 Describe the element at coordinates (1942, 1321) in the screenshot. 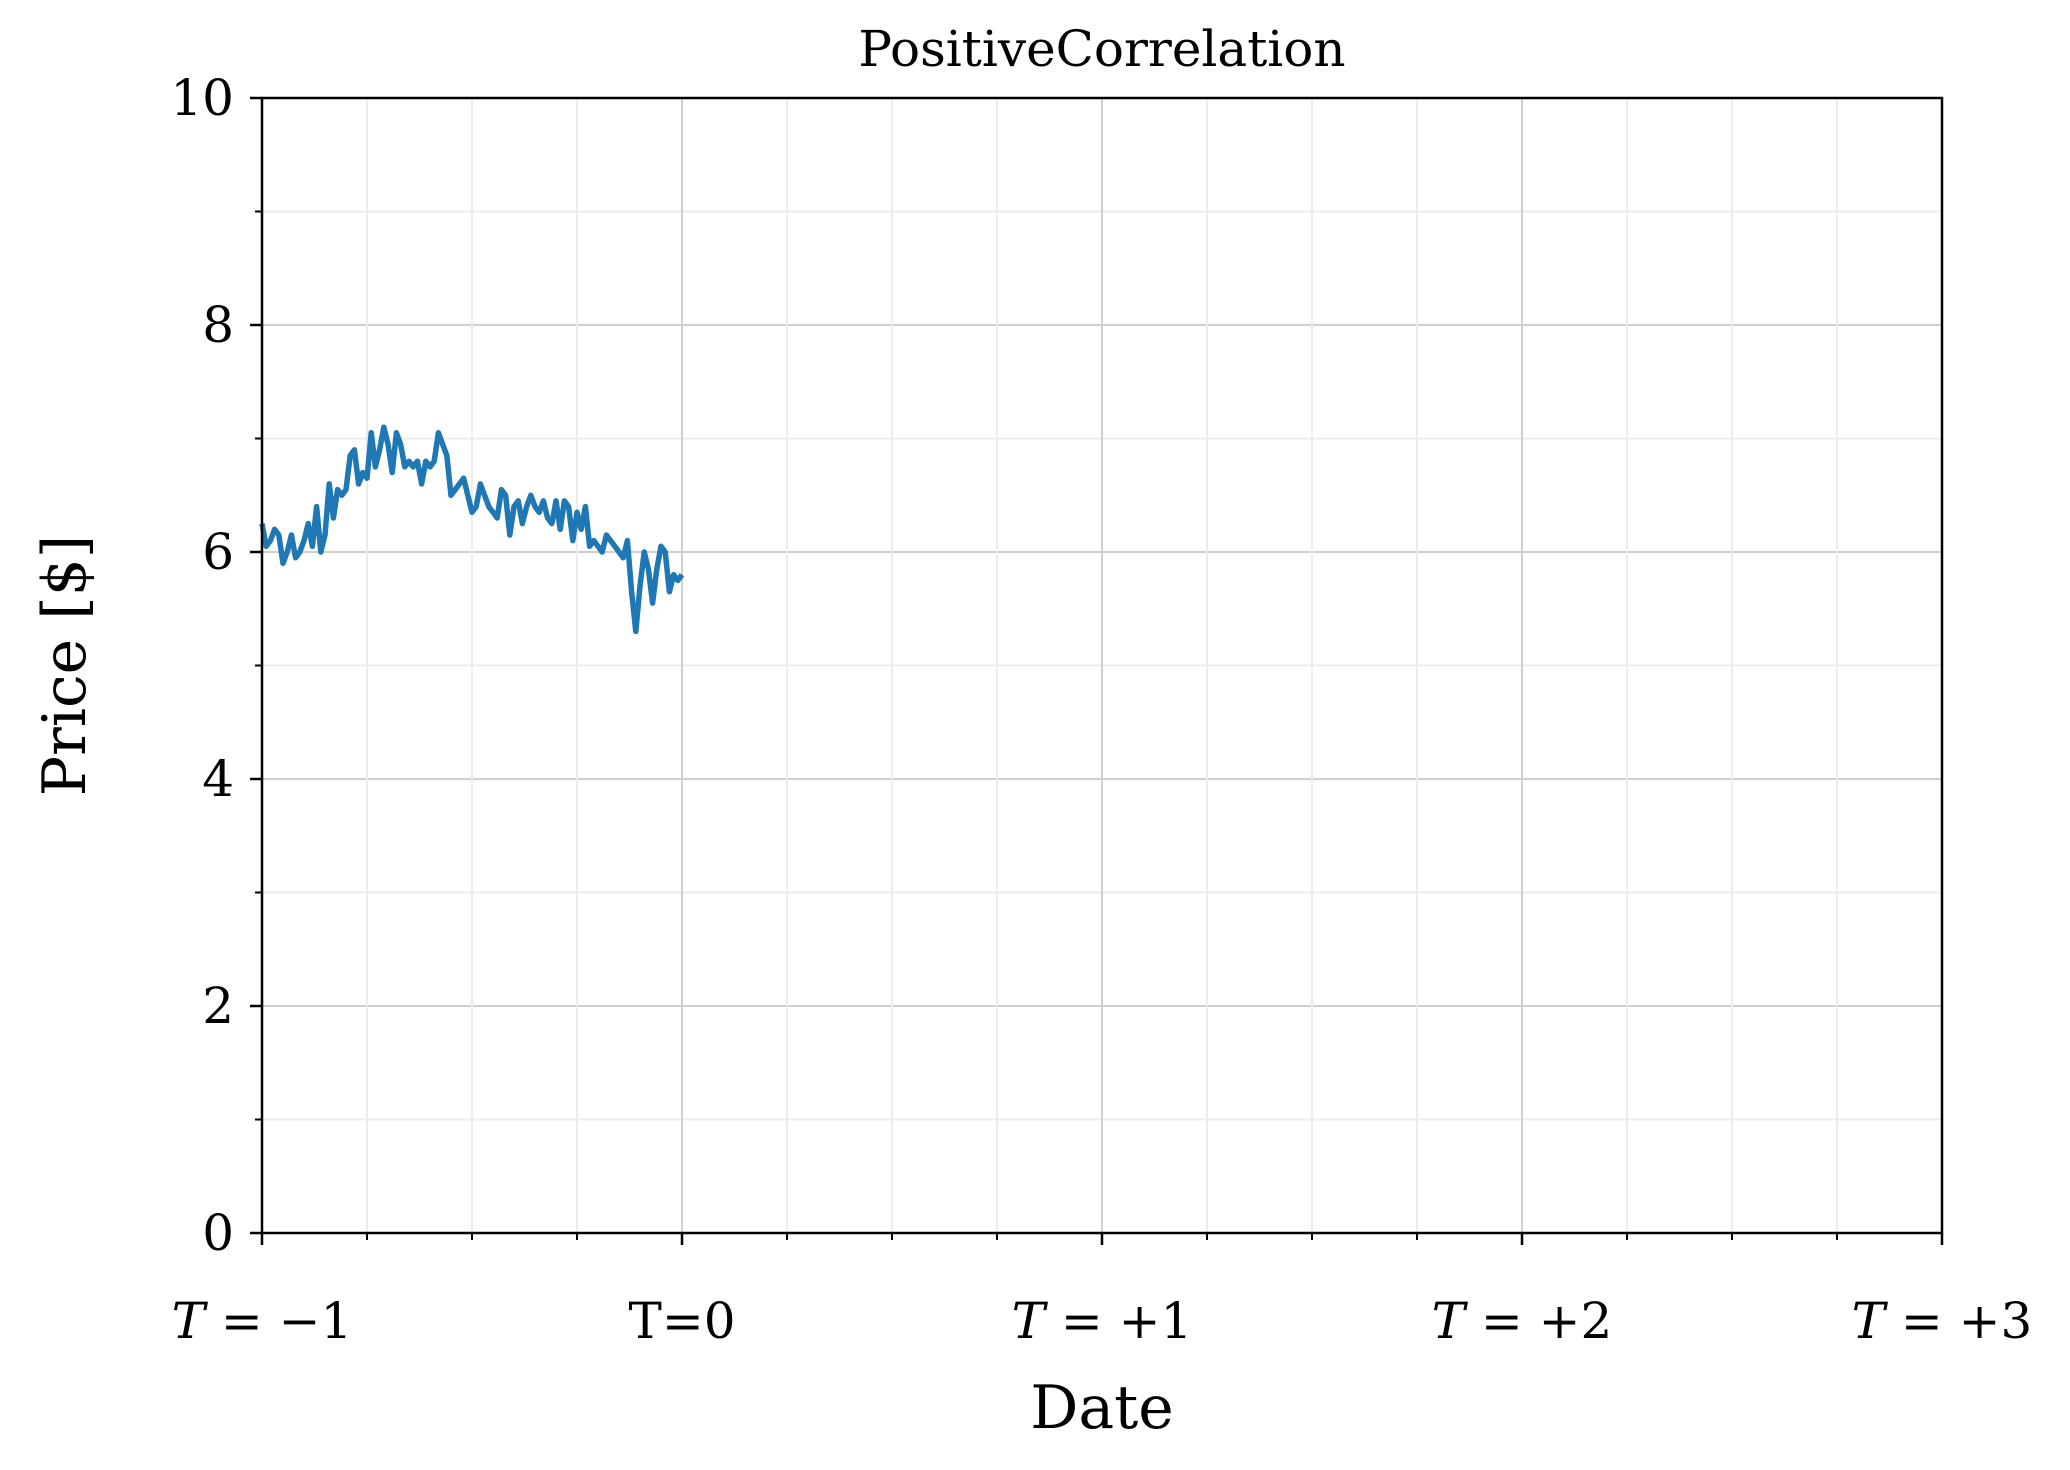

I see `x-tick-label: T = +3` at that location.